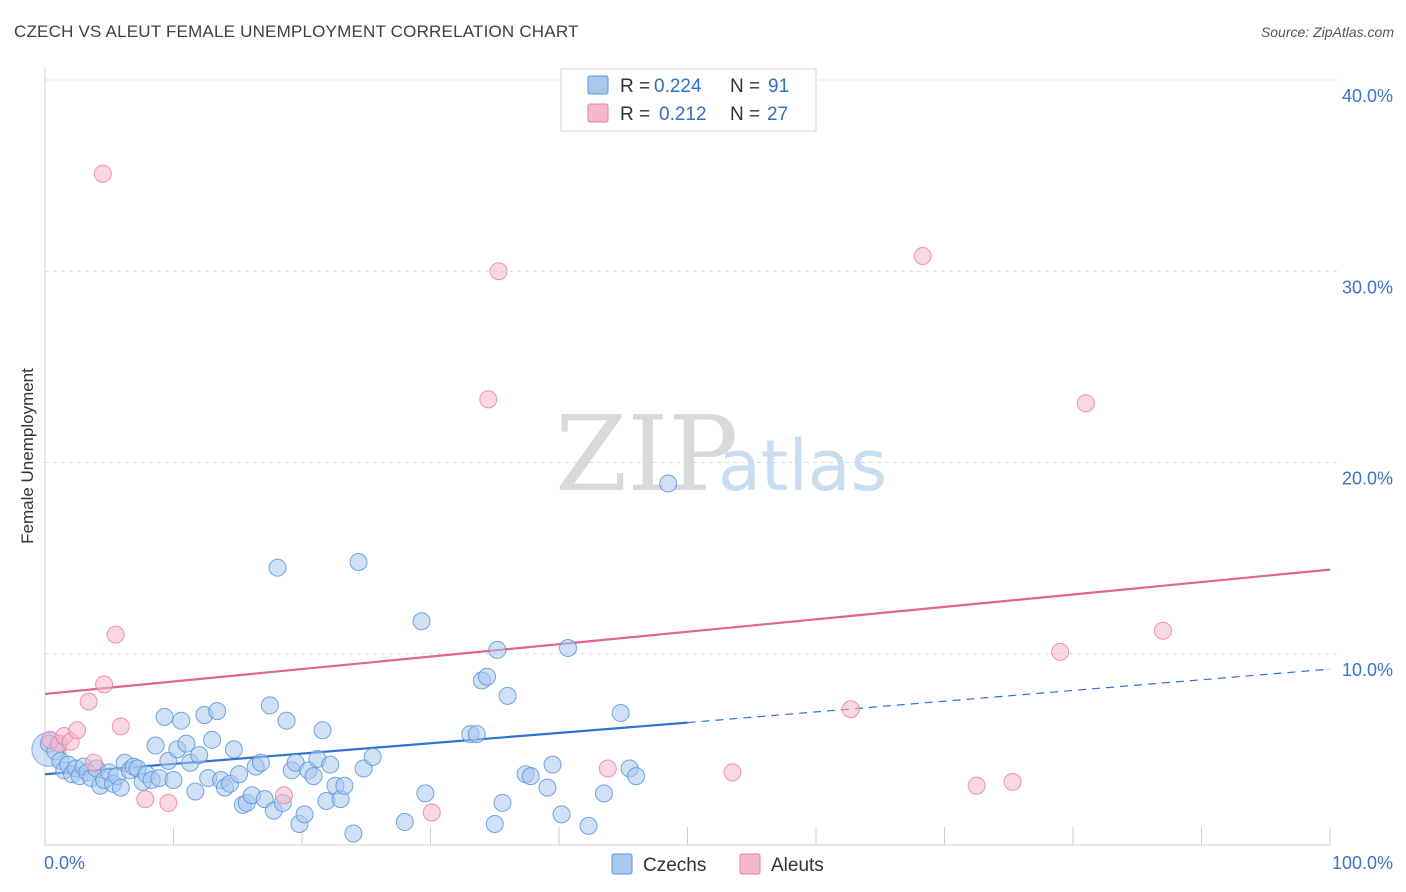  What do you see at coordinates (1327, 32) in the screenshot?
I see `source-label: Source: ZipAtlas.com` at bounding box center [1327, 32].